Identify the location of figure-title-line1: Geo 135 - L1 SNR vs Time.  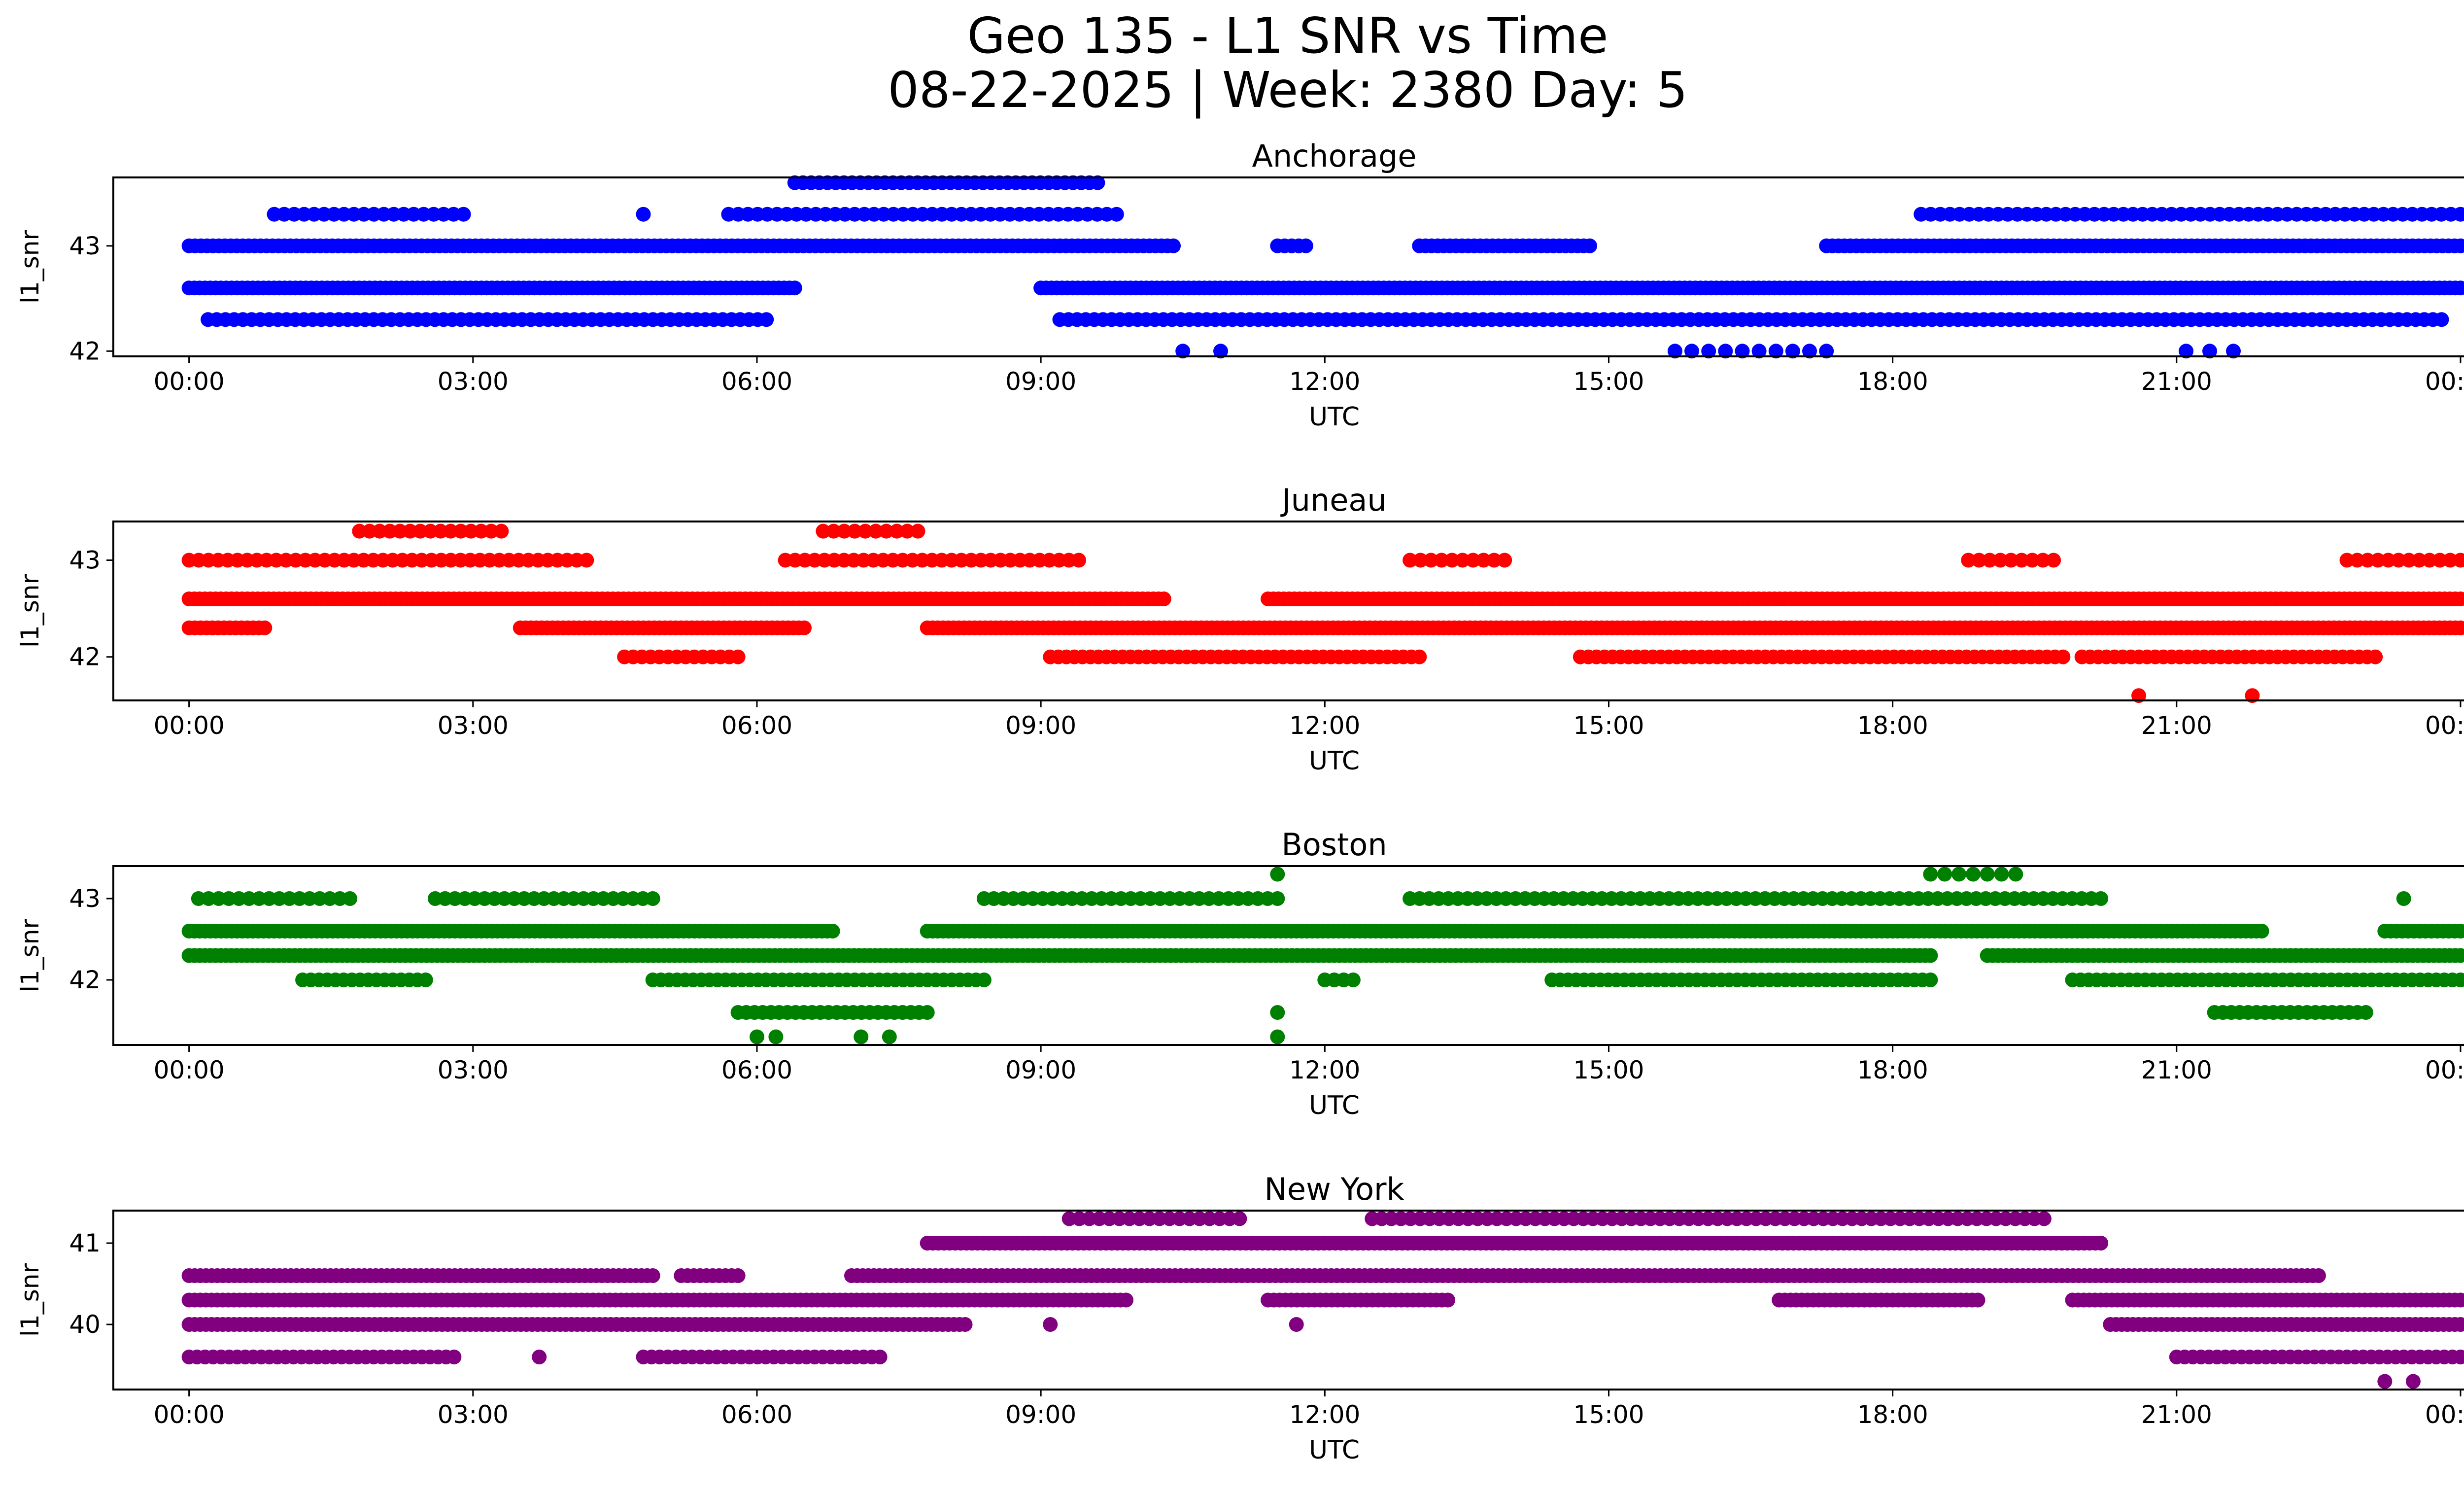
(1287, 36).